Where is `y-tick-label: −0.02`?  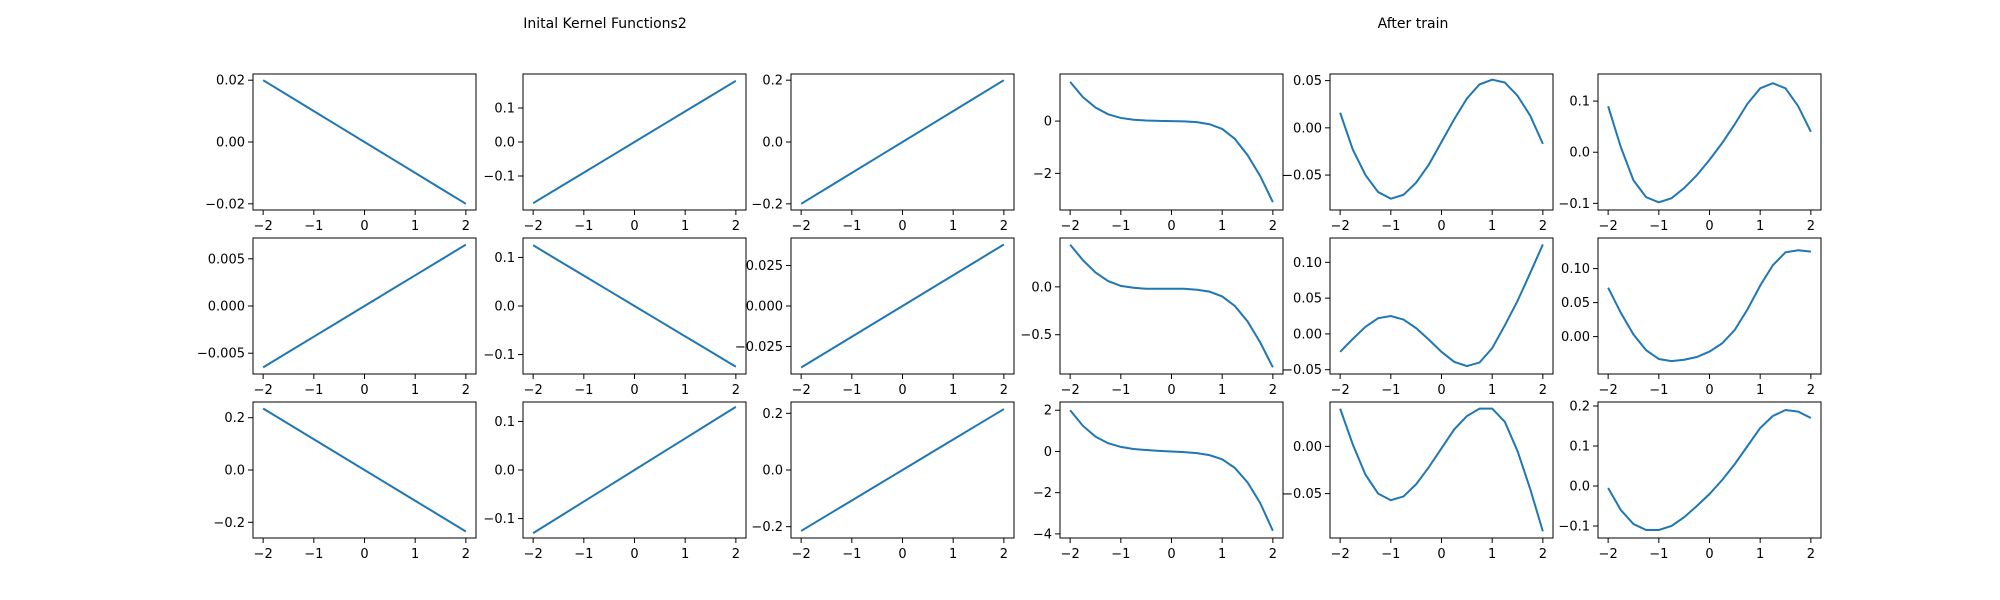 y-tick-label: −0.02 is located at coordinates (225, 204).